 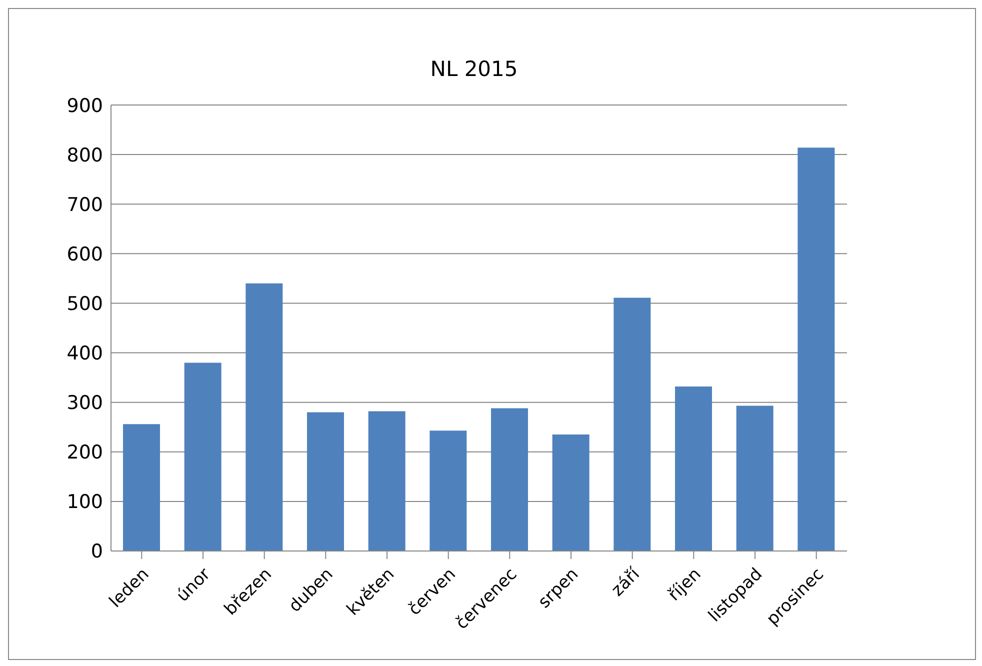 What do you see at coordinates (474, 69) in the screenshot?
I see `chart-title: NL 2015` at bounding box center [474, 69].